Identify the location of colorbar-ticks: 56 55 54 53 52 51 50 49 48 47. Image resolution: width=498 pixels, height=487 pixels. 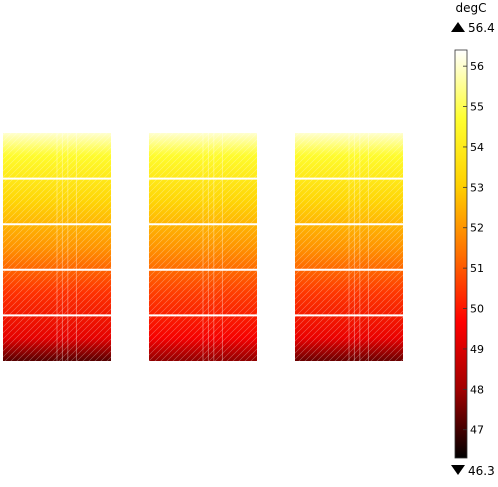
(473, 248).